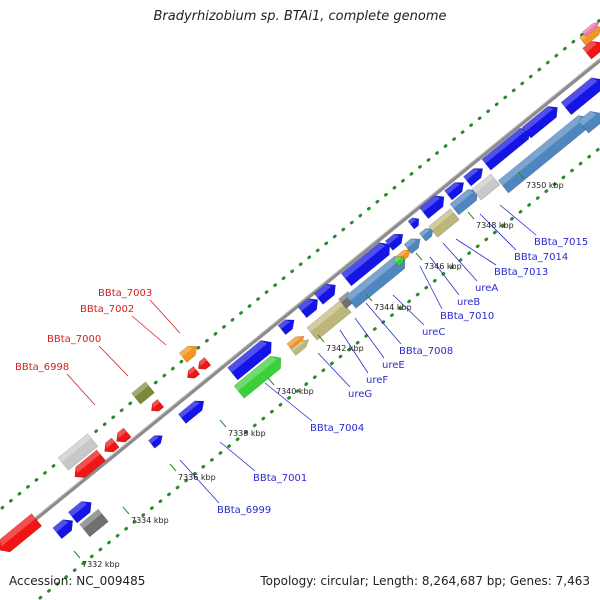 Image resolution: width=600 pixels, height=600 pixels. I want to click on ruler-label: 7348 kbp, so click(495, 225).